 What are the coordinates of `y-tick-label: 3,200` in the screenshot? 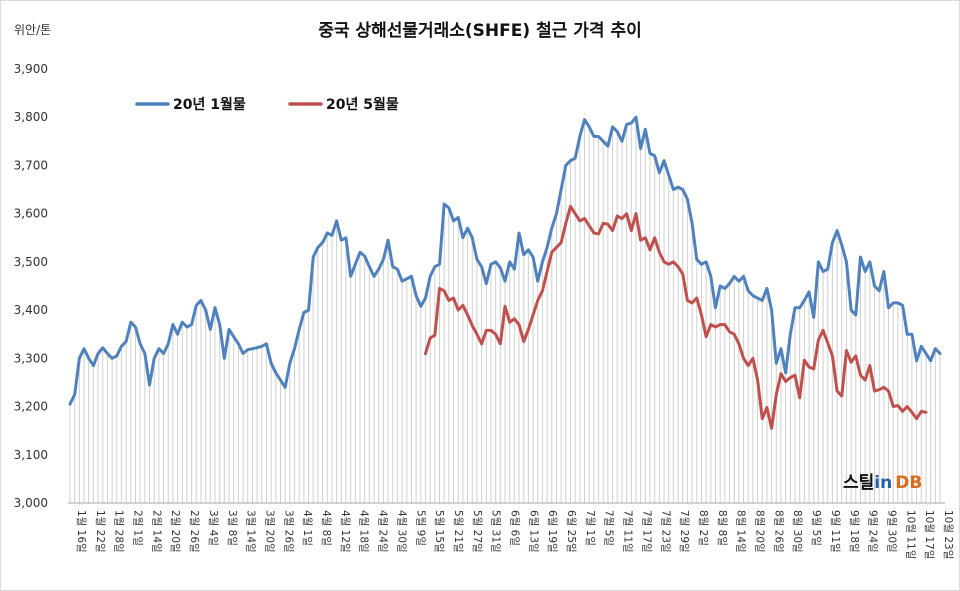 It's located at (31, 407).